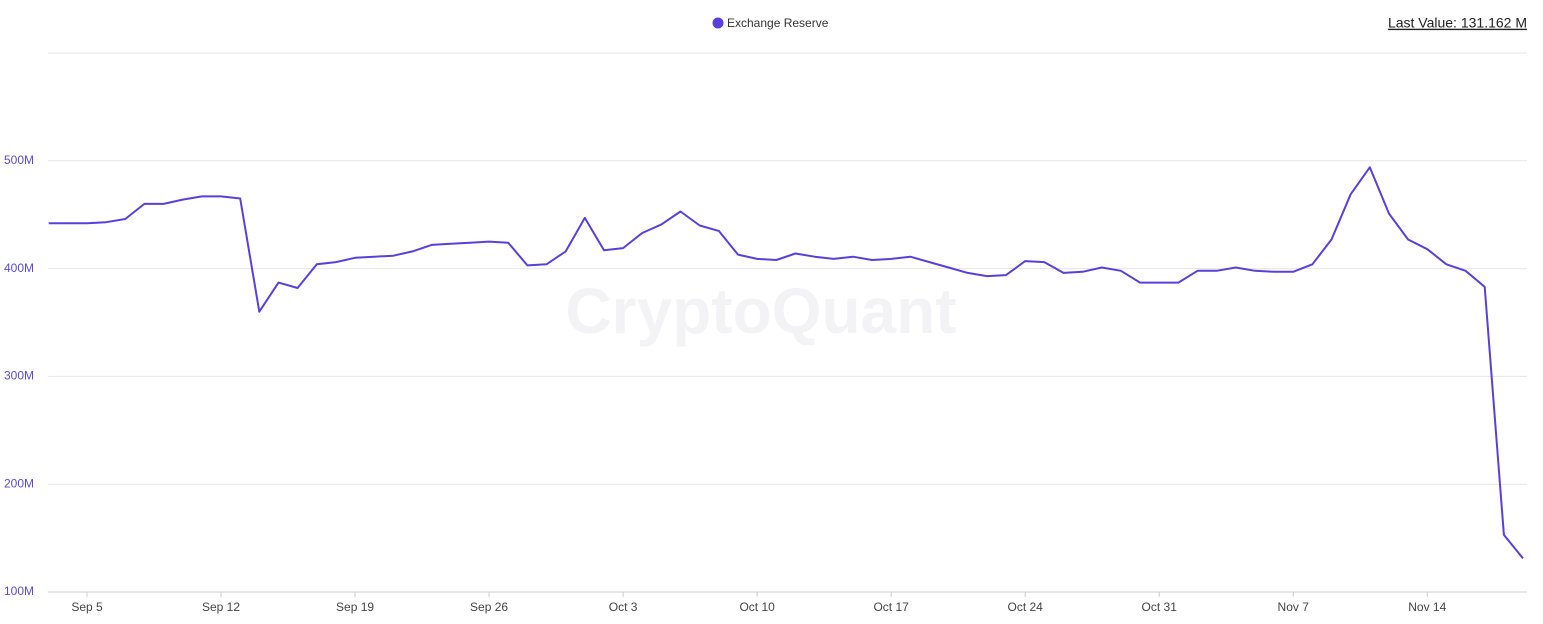 This screenshot has height=624, width=1543. What do you see at coordinates (1160, 607) in the screenshot?
I see `x-tick-label: Oct 31` at bounding box center [1160, 607].